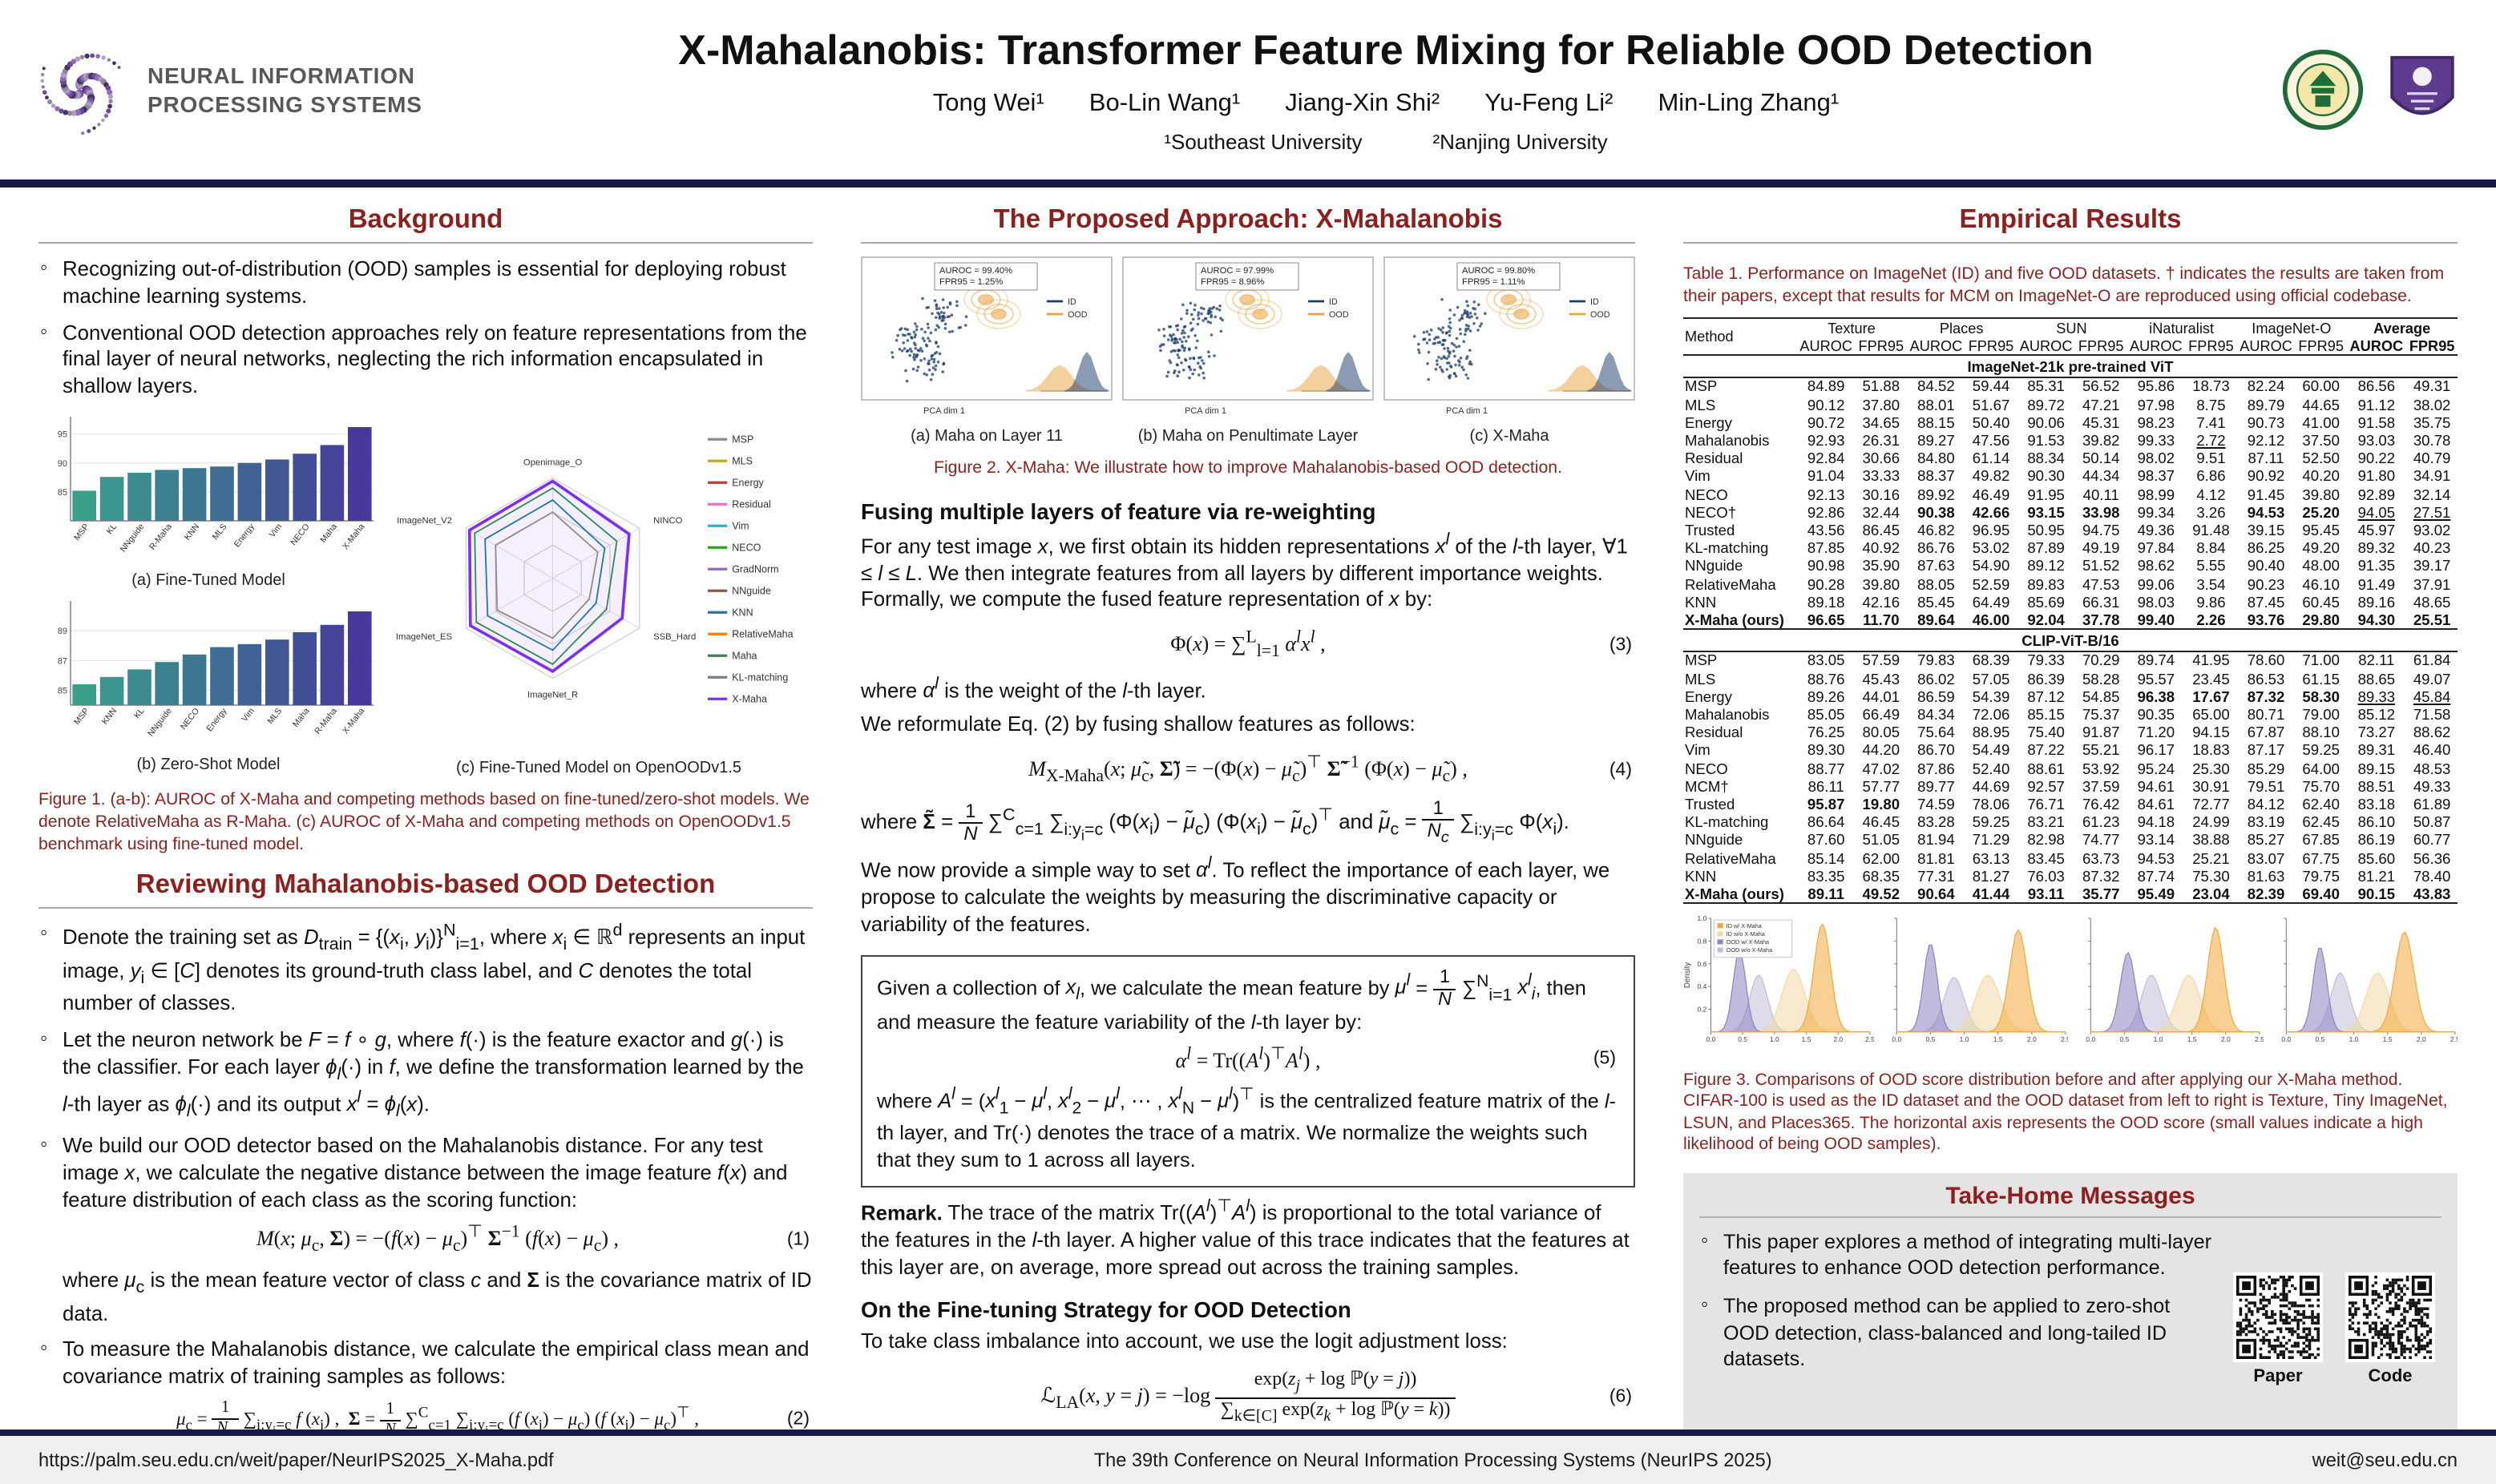  What do you see at coordinates (1991, 841) in the screenshot?
I see `value-cell: 71.29` at bounding box center [1991, 841].